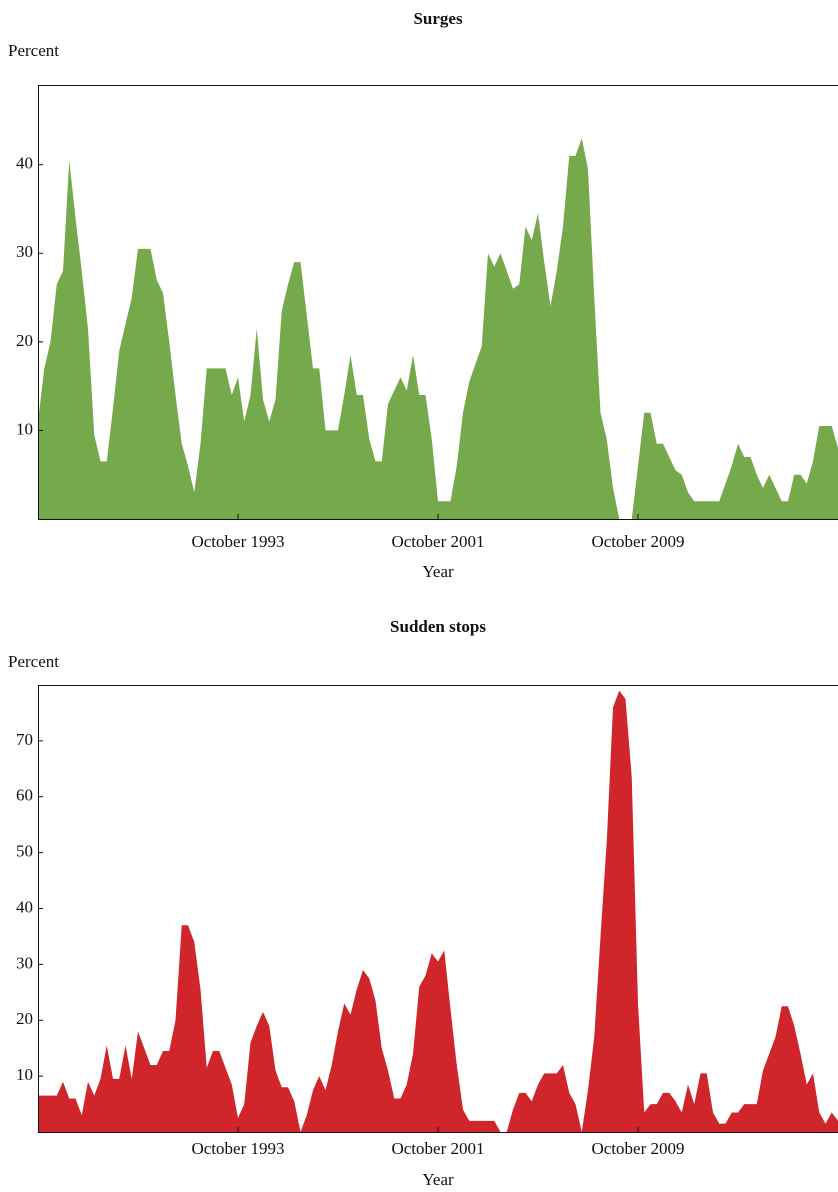 Image resolution: width=838 pixels, height=1192 pixels. What do you see at coordinates (438, 18) in the screenshot?
I see `chart-title: Surges` at bounding box center [438, 18].